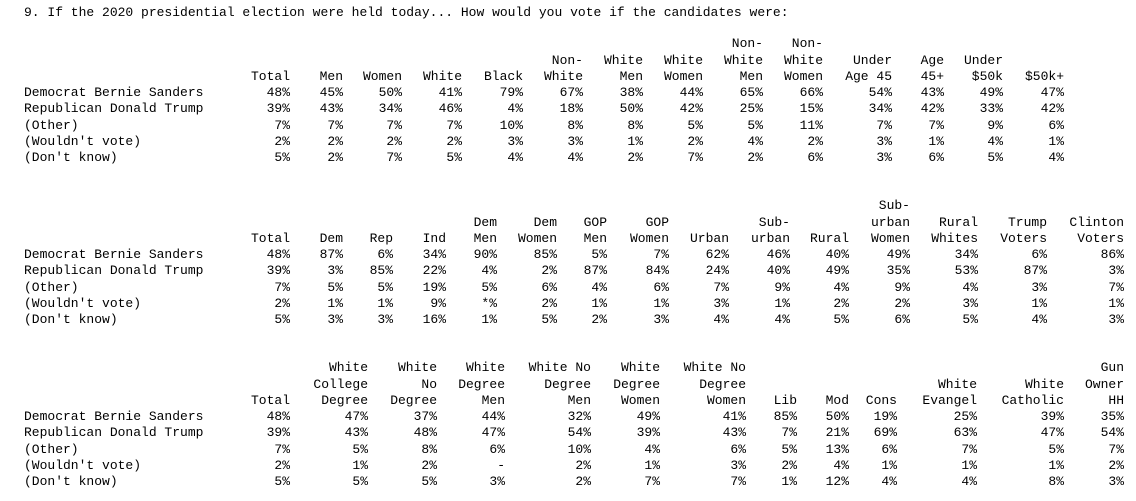 Image resolution: width=1136 pixels, height=501 pixels. I want to click on cell: 50%, so click(631, 109).